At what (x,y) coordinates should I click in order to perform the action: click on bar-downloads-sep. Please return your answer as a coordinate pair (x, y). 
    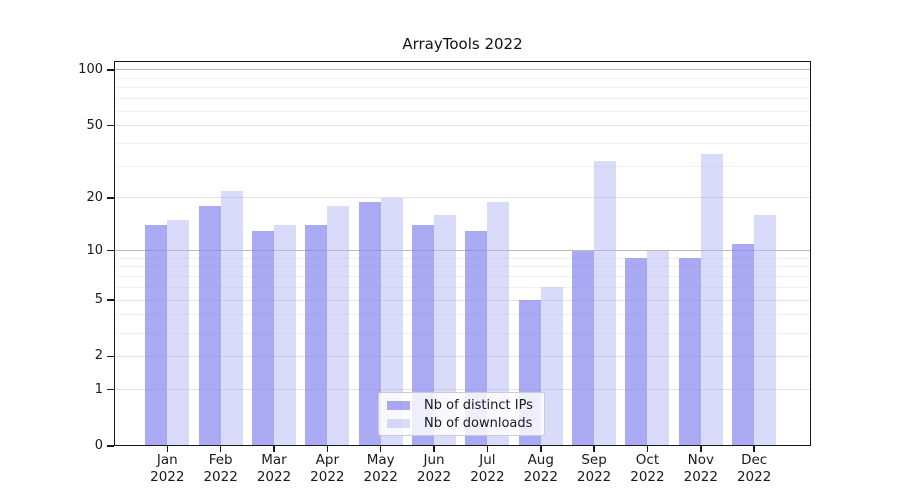
    Looking at the image, I should click on (605, 303).